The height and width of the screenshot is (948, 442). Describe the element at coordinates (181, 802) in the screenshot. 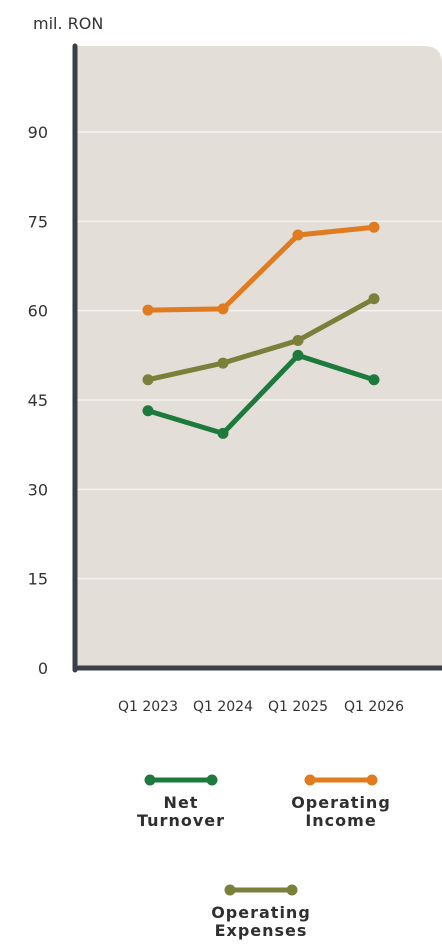

I see `legend-label: Net` at that location.